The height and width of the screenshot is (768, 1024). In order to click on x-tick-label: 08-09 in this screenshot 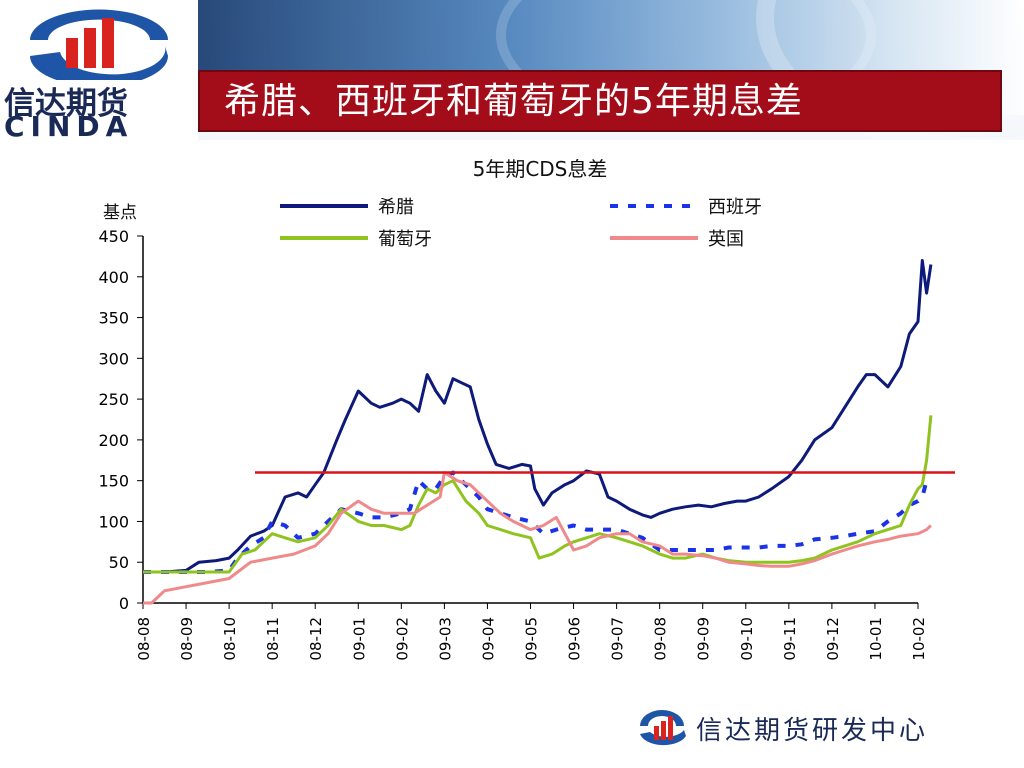, I will do `click(187, 639)`.